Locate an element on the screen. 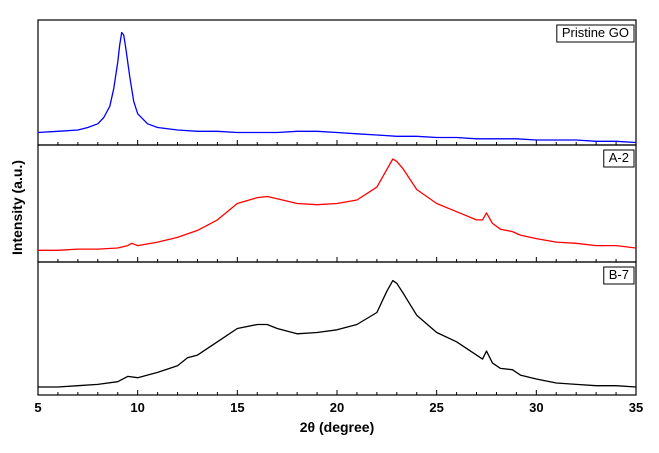 The height and width of the screenshot is (453, 659). legend-label-a-2: A-2 is located at coordinates (619, 157).